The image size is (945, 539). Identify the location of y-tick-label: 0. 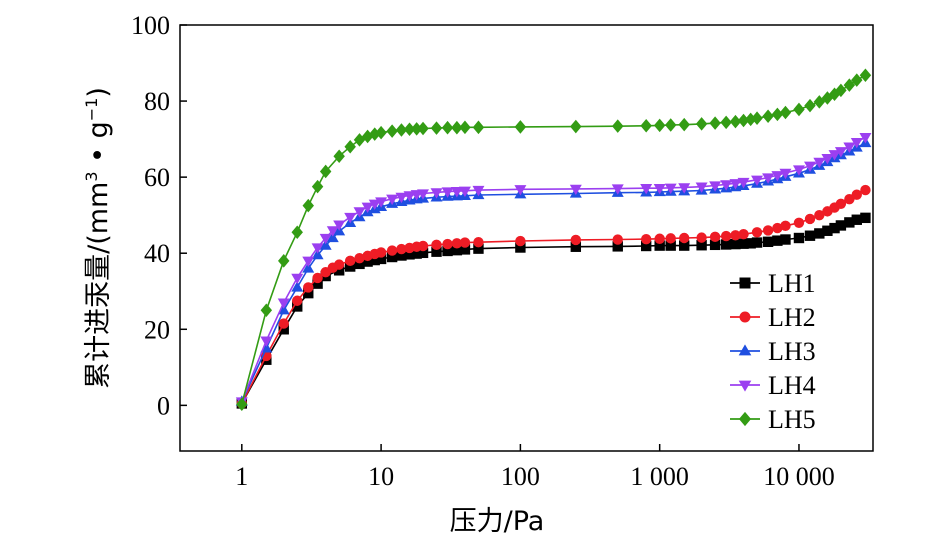
(163, 405).